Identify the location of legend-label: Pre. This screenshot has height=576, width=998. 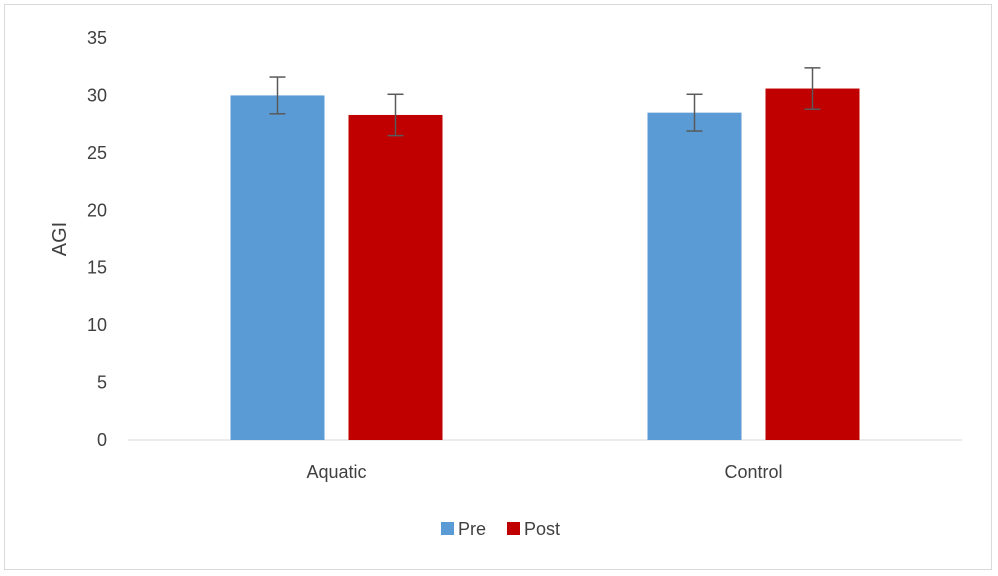
(472, 529).